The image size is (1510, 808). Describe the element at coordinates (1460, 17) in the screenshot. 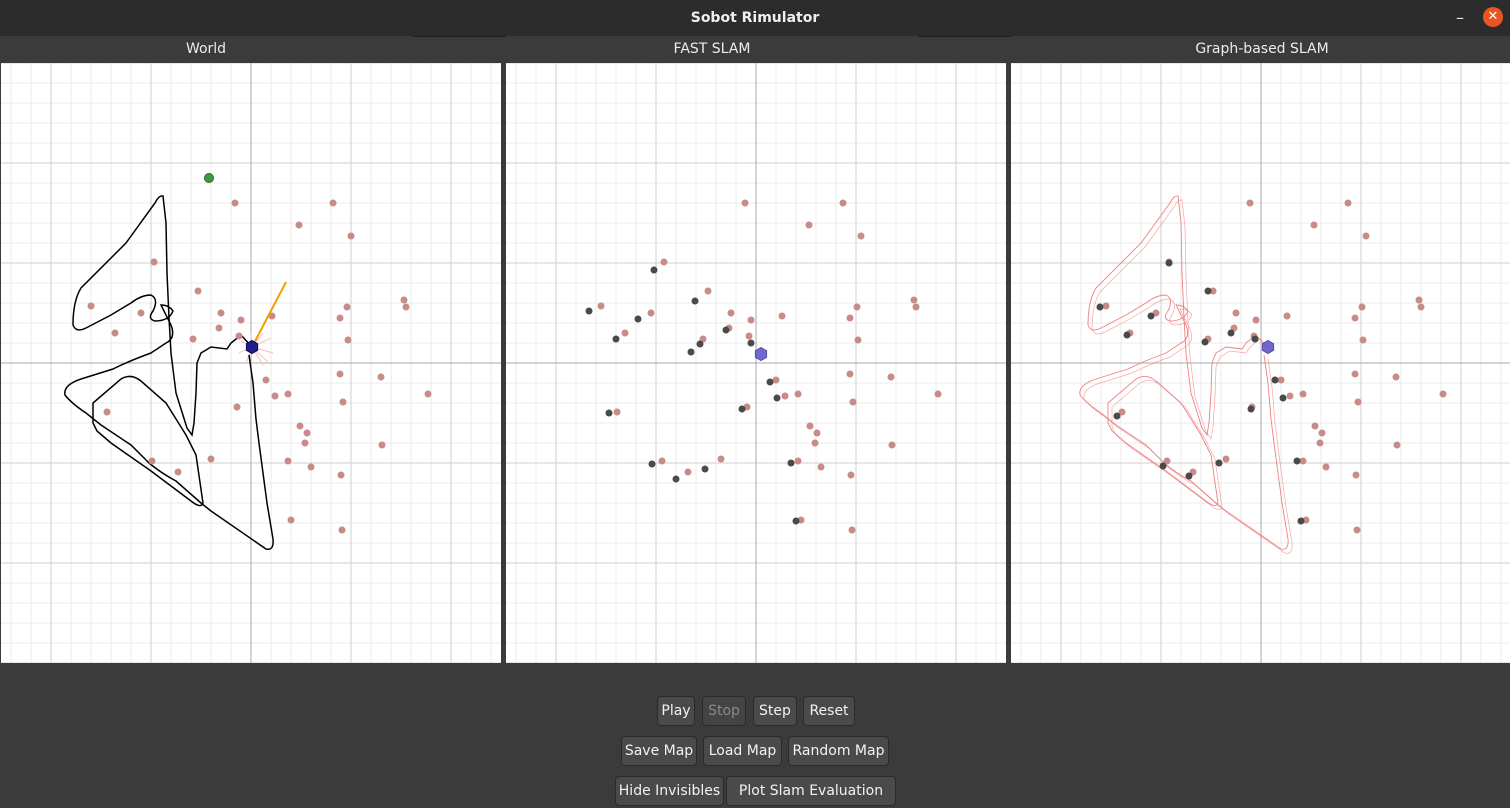

I see `minimize-icon: –` at that location.